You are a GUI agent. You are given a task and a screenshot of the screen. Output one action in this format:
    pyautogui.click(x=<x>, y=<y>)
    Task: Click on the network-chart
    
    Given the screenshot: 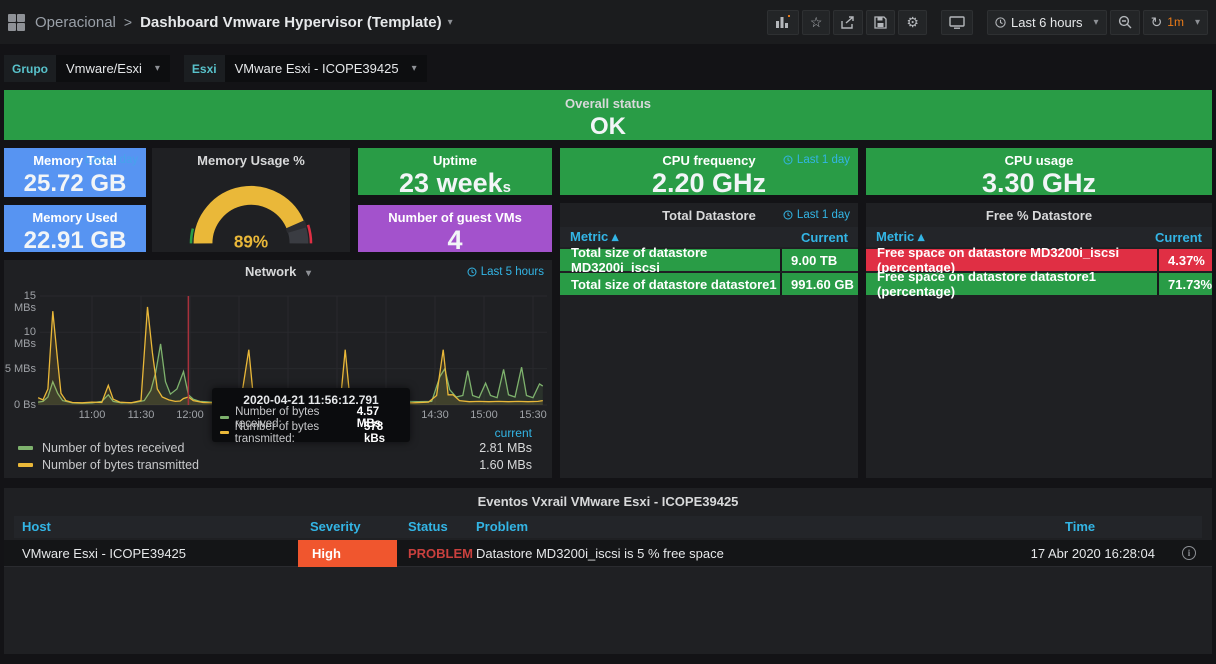 What is the action you would take?
    pyautogui.click(x=278, y=369)
    